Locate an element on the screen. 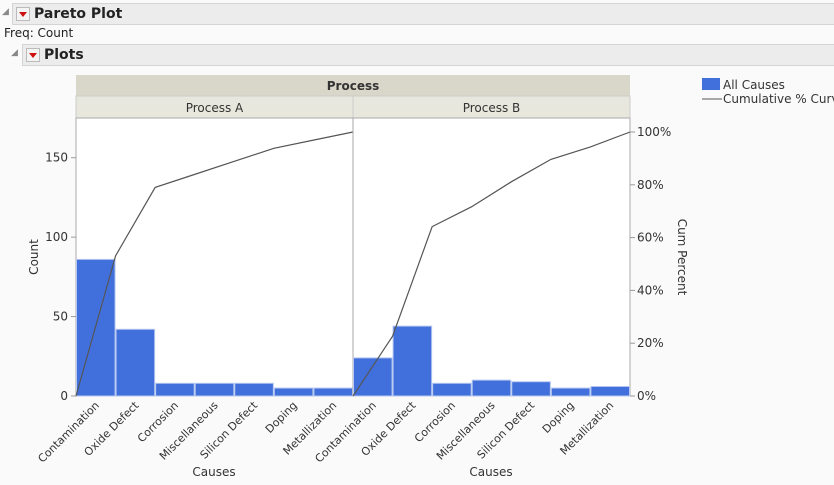 The width and height of the screenshot is (834, 485). y2-axis-label: Cum Percent is located at coordinates (682, 257).